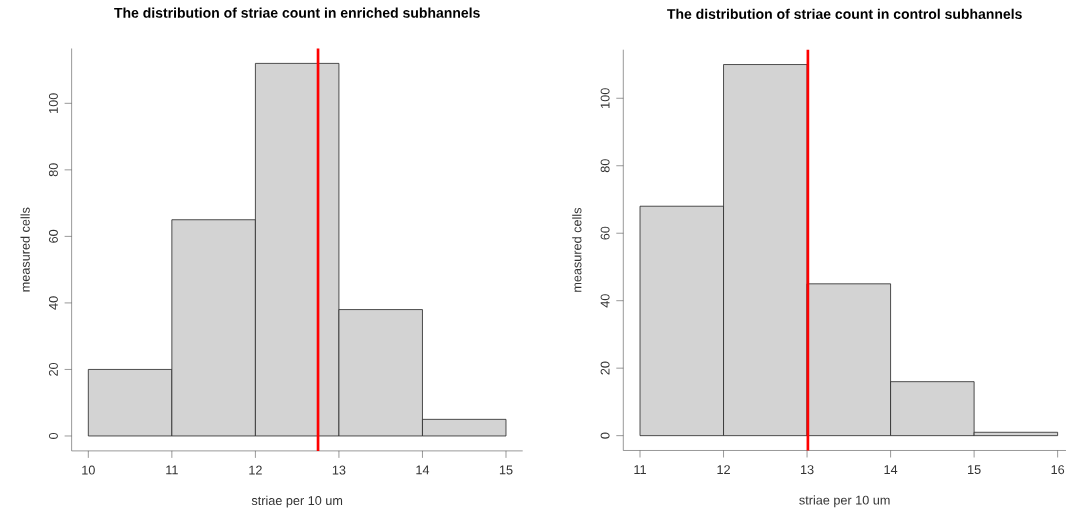 This screenshot has width=1068, height=520. I want to click on chart-title: The distribution of striae count in control subhannels, so click(844, 13).